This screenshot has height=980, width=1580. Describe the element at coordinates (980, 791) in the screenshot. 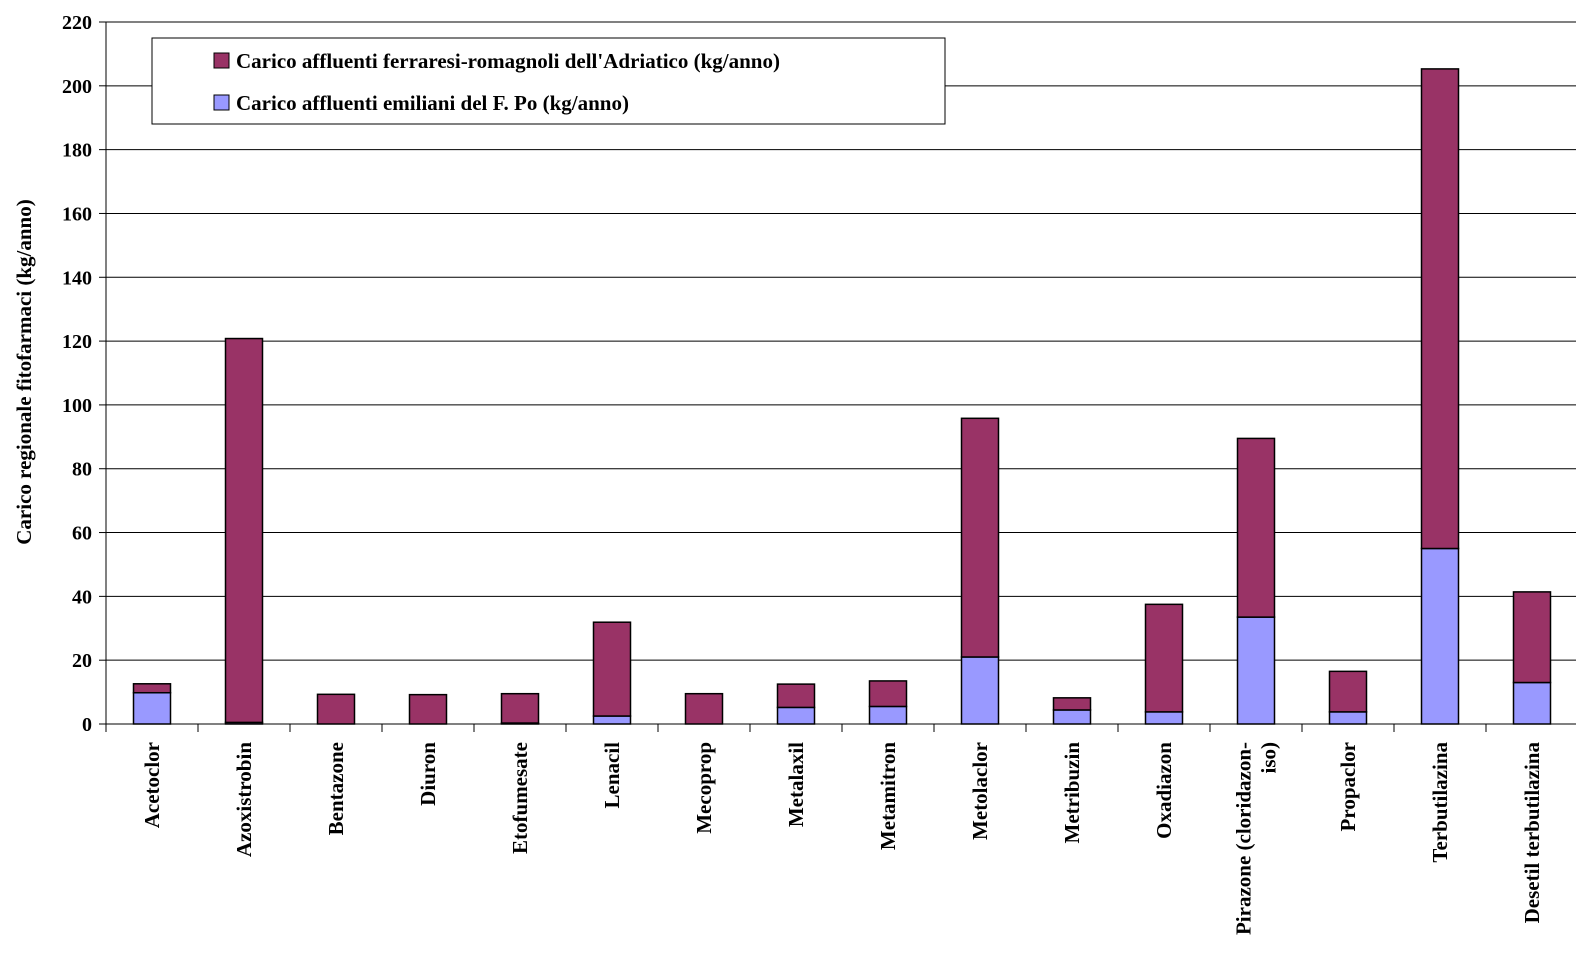

I see `x-tick-label: Metolaclor` at that location.